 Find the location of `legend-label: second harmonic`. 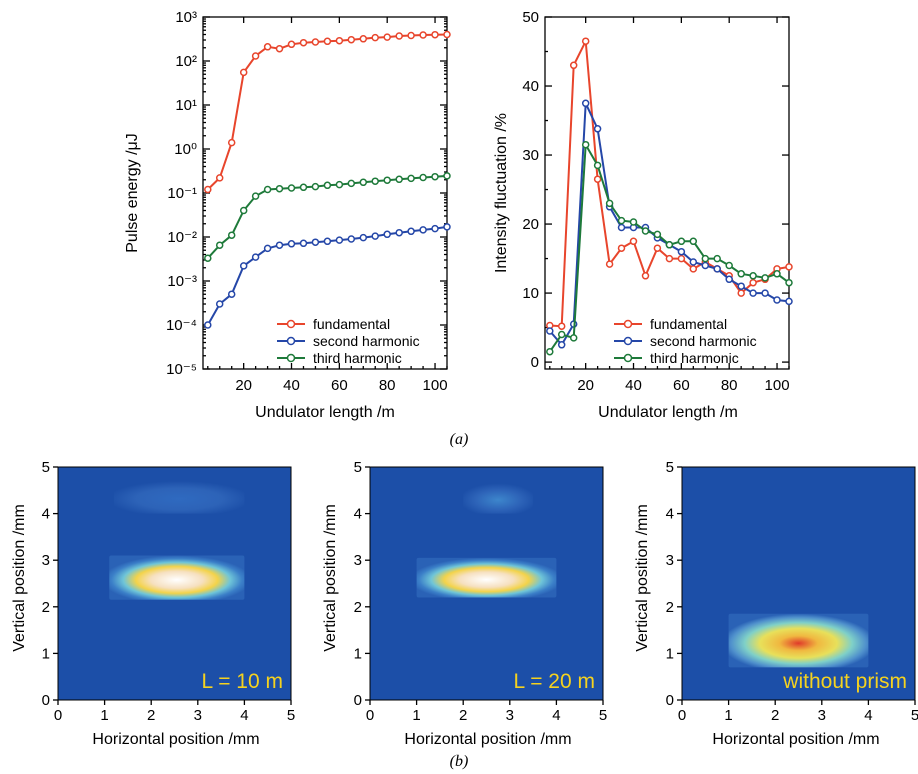

legend-label: second harmonic is located at coordinates (366, 341).